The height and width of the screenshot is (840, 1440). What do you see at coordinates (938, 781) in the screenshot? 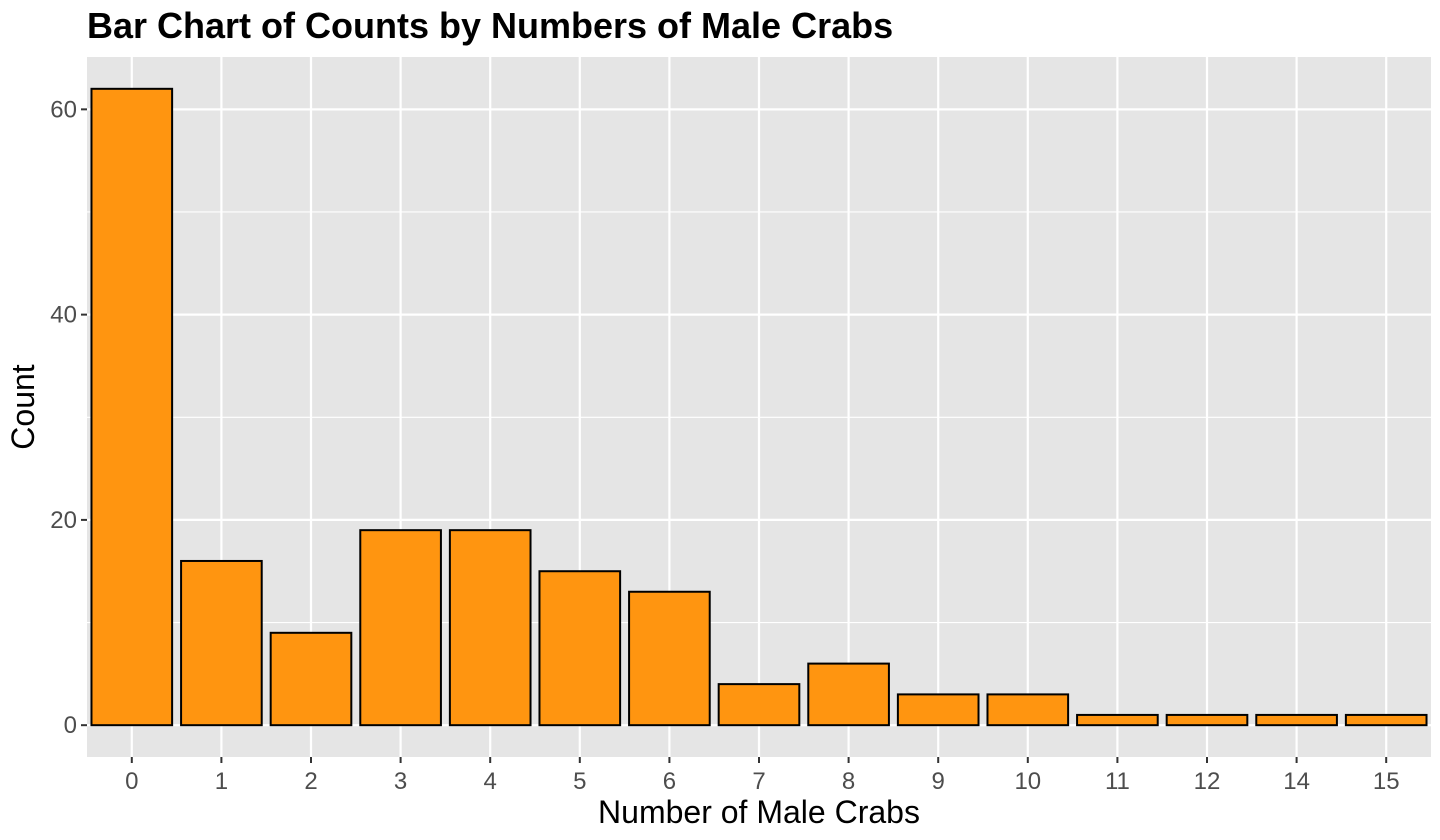
I see `x-tick-label-9: 9` at bounding box center [938, 781].